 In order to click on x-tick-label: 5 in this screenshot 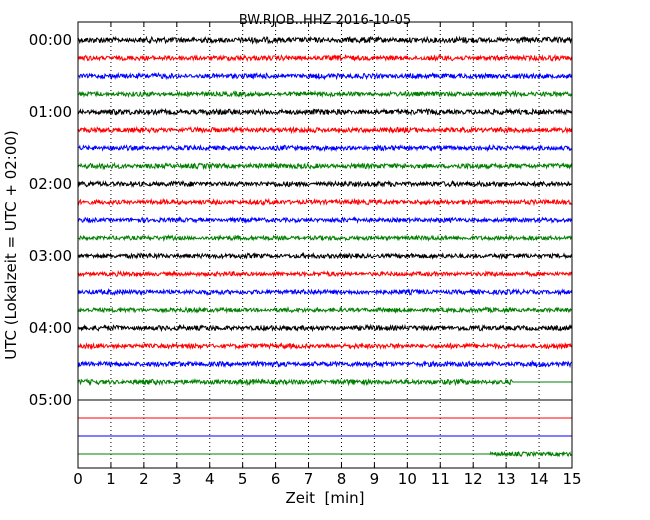, I will do `click(243, 479)`.